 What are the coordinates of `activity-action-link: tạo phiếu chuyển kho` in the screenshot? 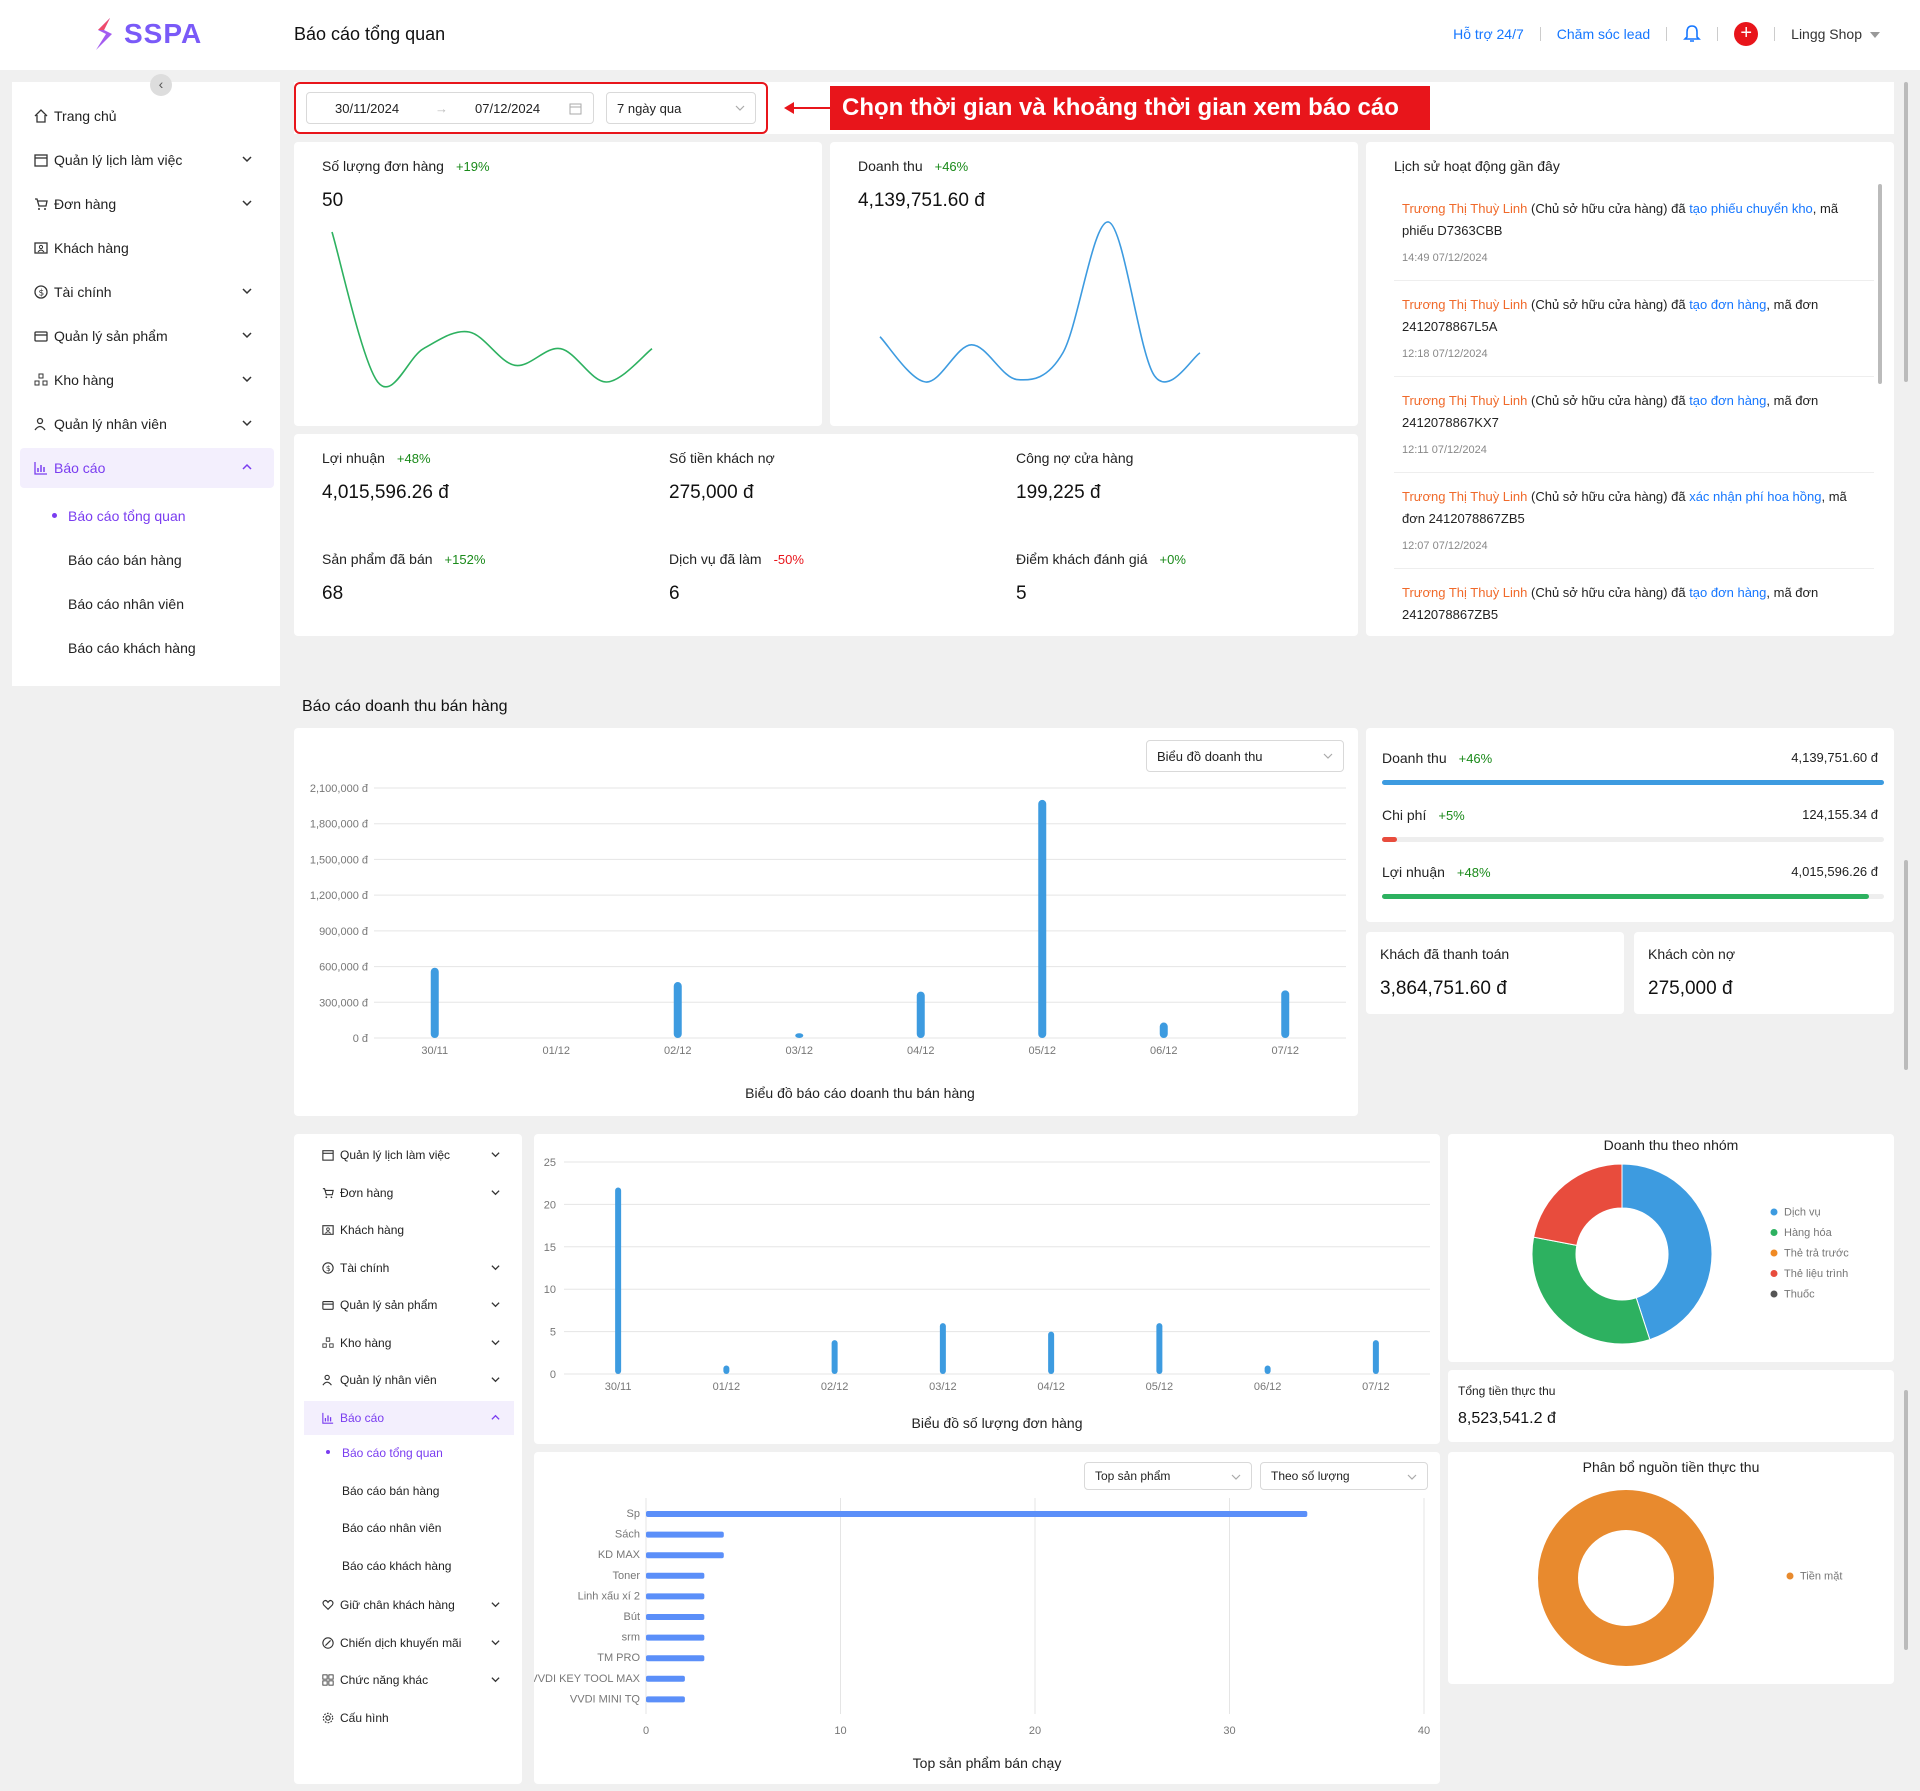 It's located at (1751, 208).